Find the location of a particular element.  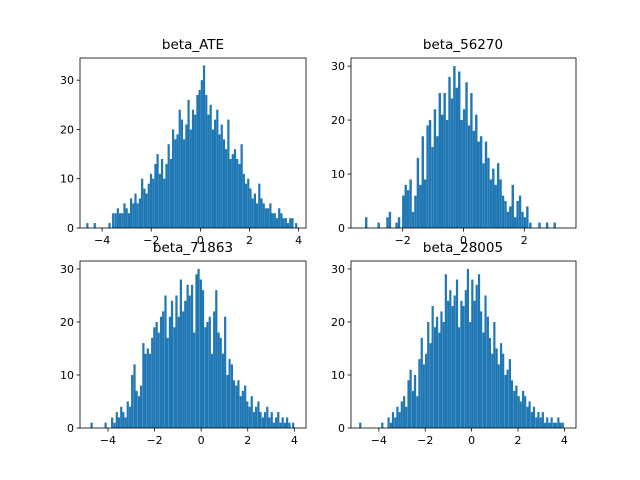

y-tick-label: 0 is located at coordinates (70, 428).